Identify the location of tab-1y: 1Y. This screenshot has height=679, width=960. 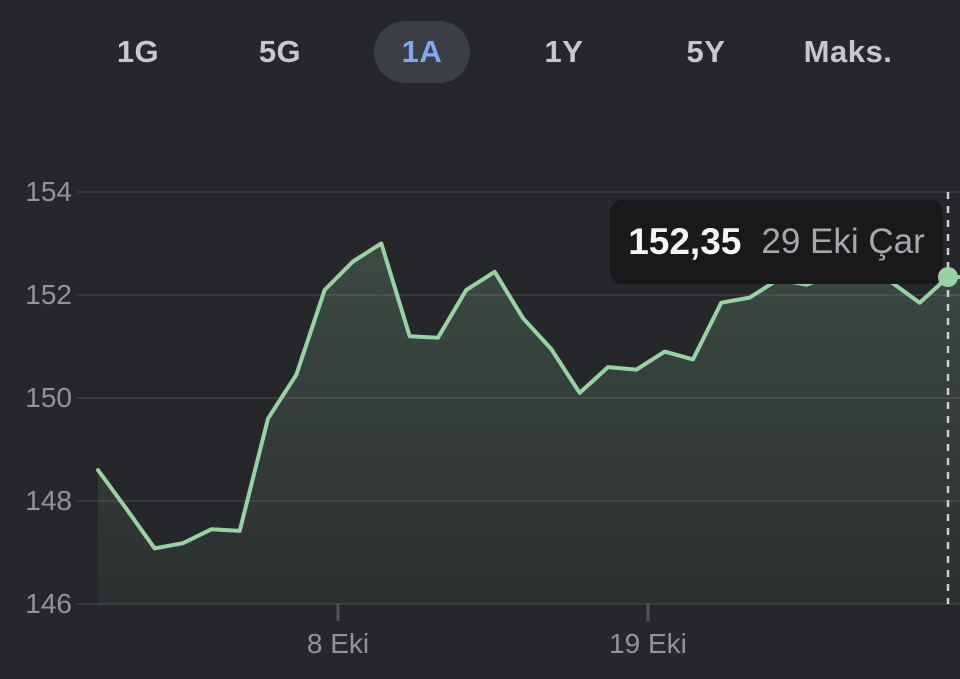
(564, 52).